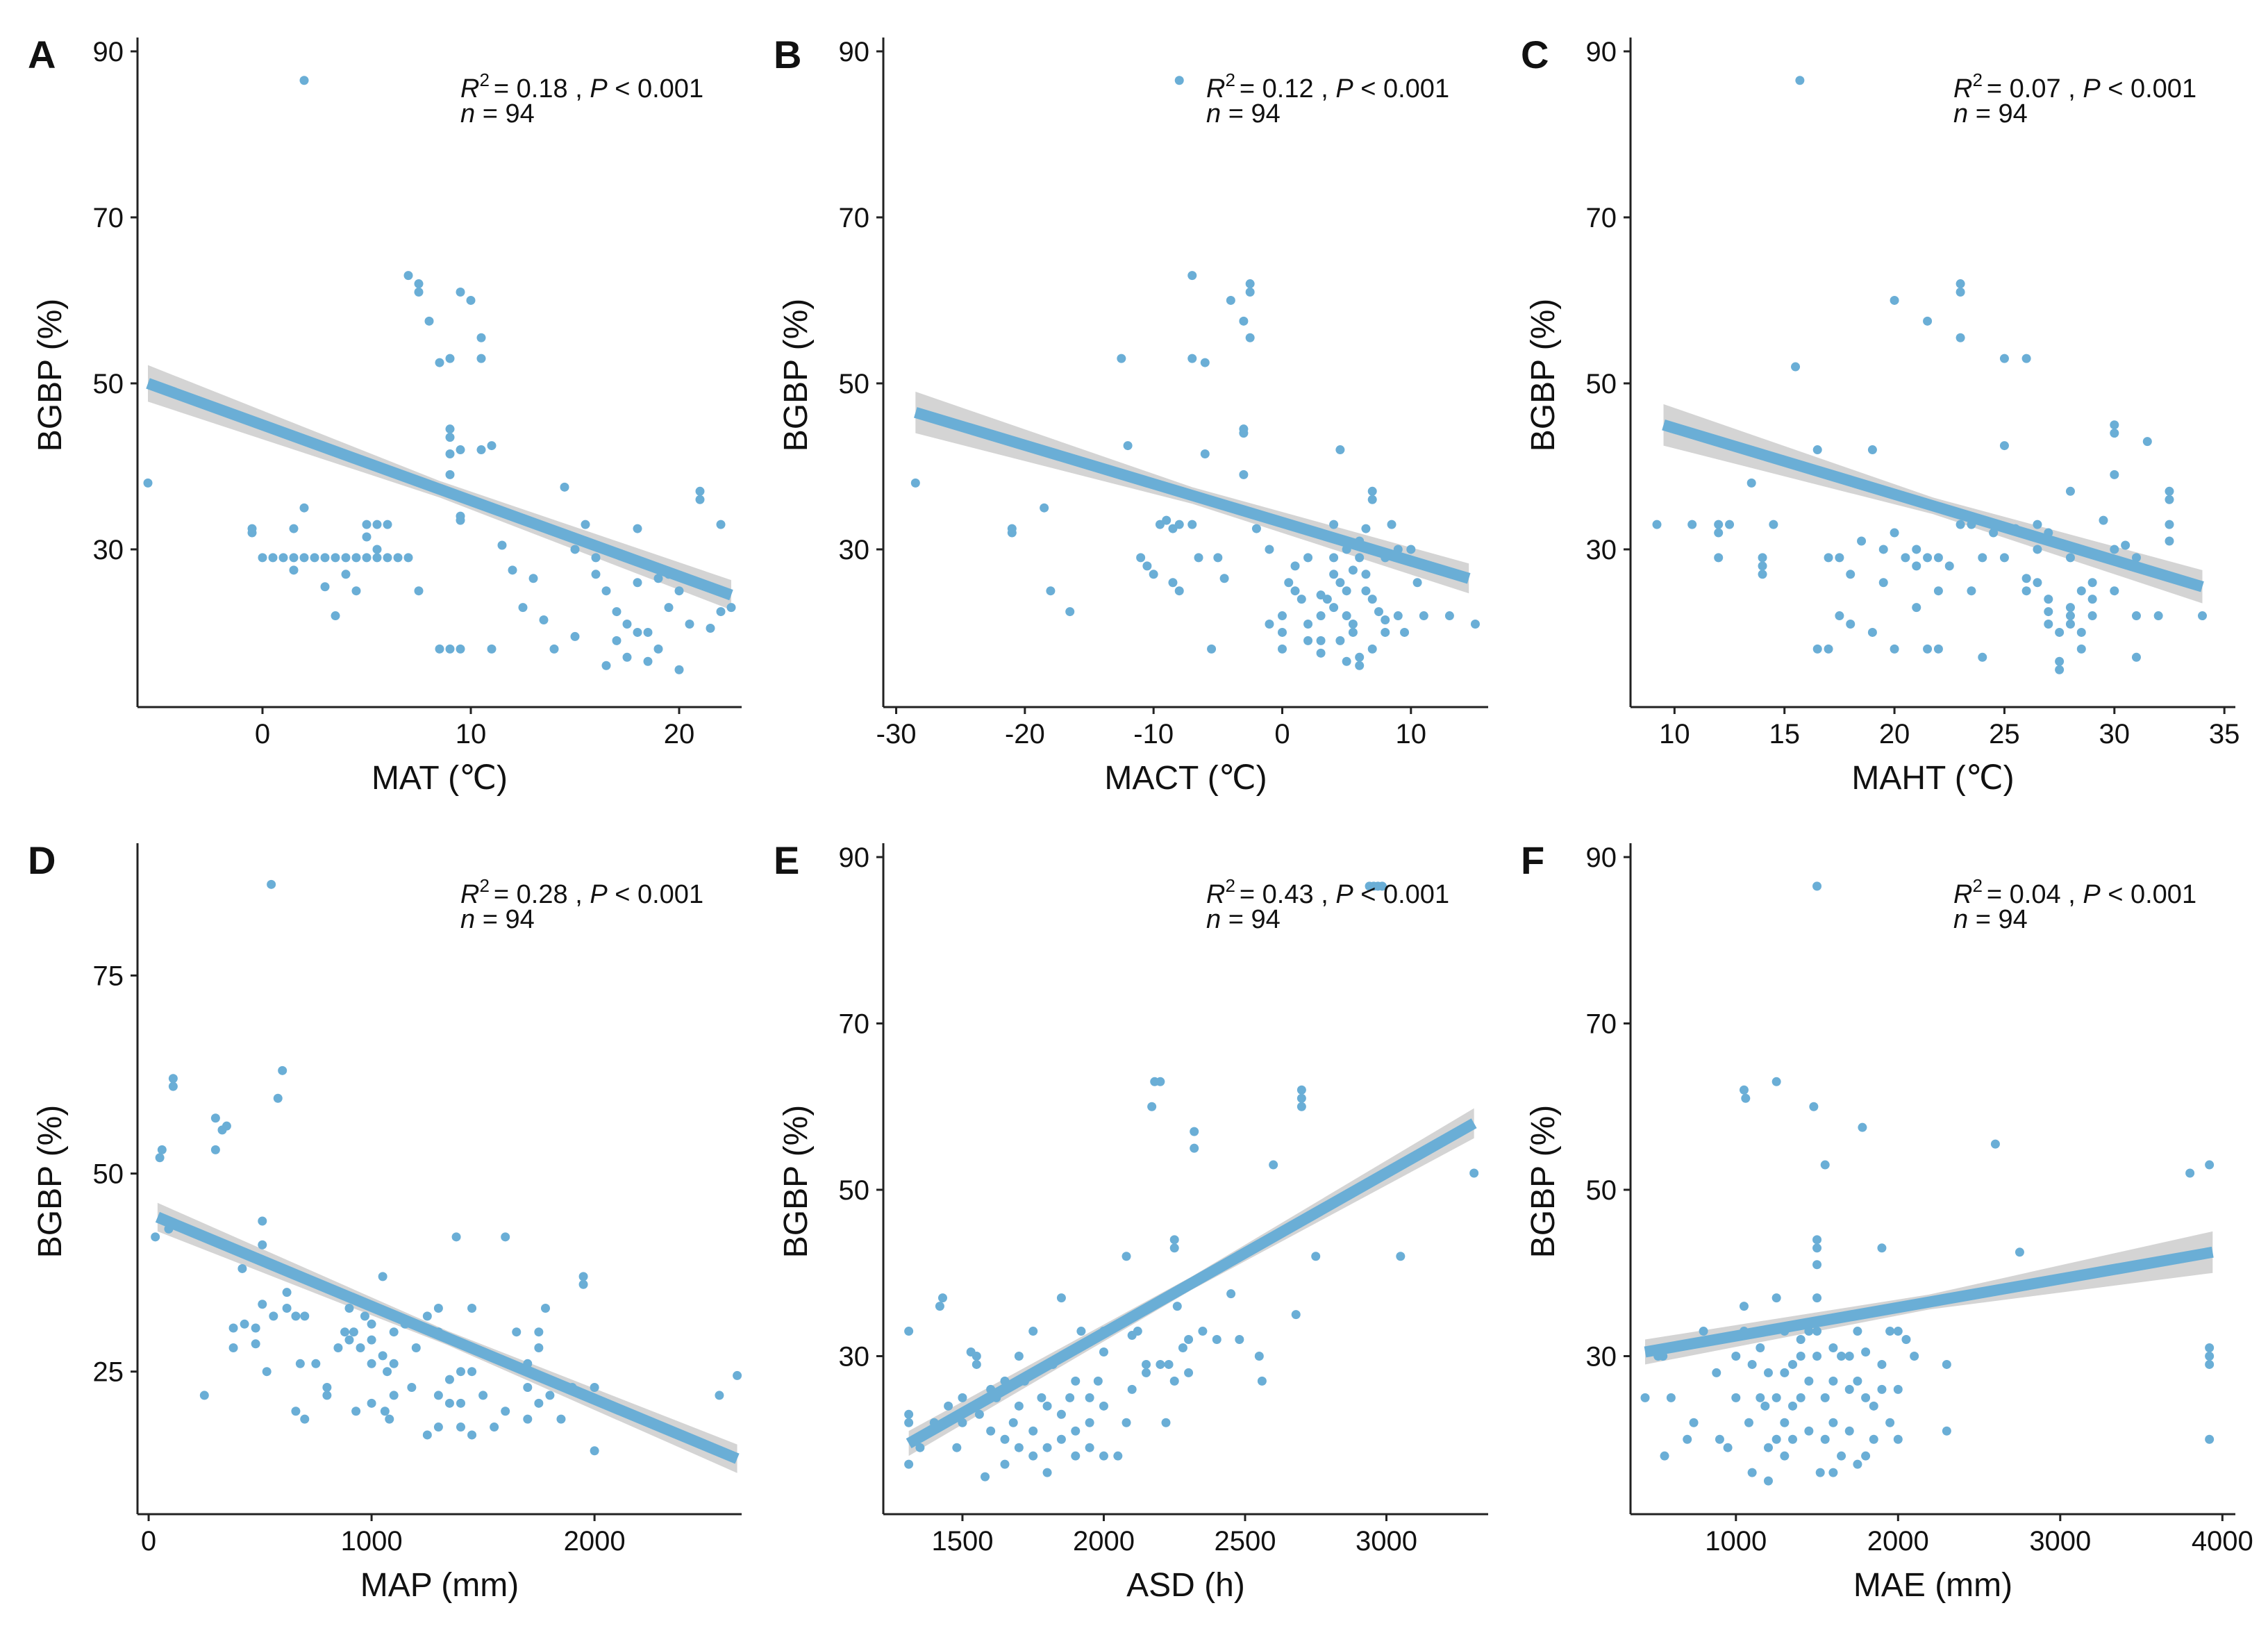 The width and height of the screenshot is (2268, 1626). I want to click on n-annotation: n = 94, so click(1990, 113).